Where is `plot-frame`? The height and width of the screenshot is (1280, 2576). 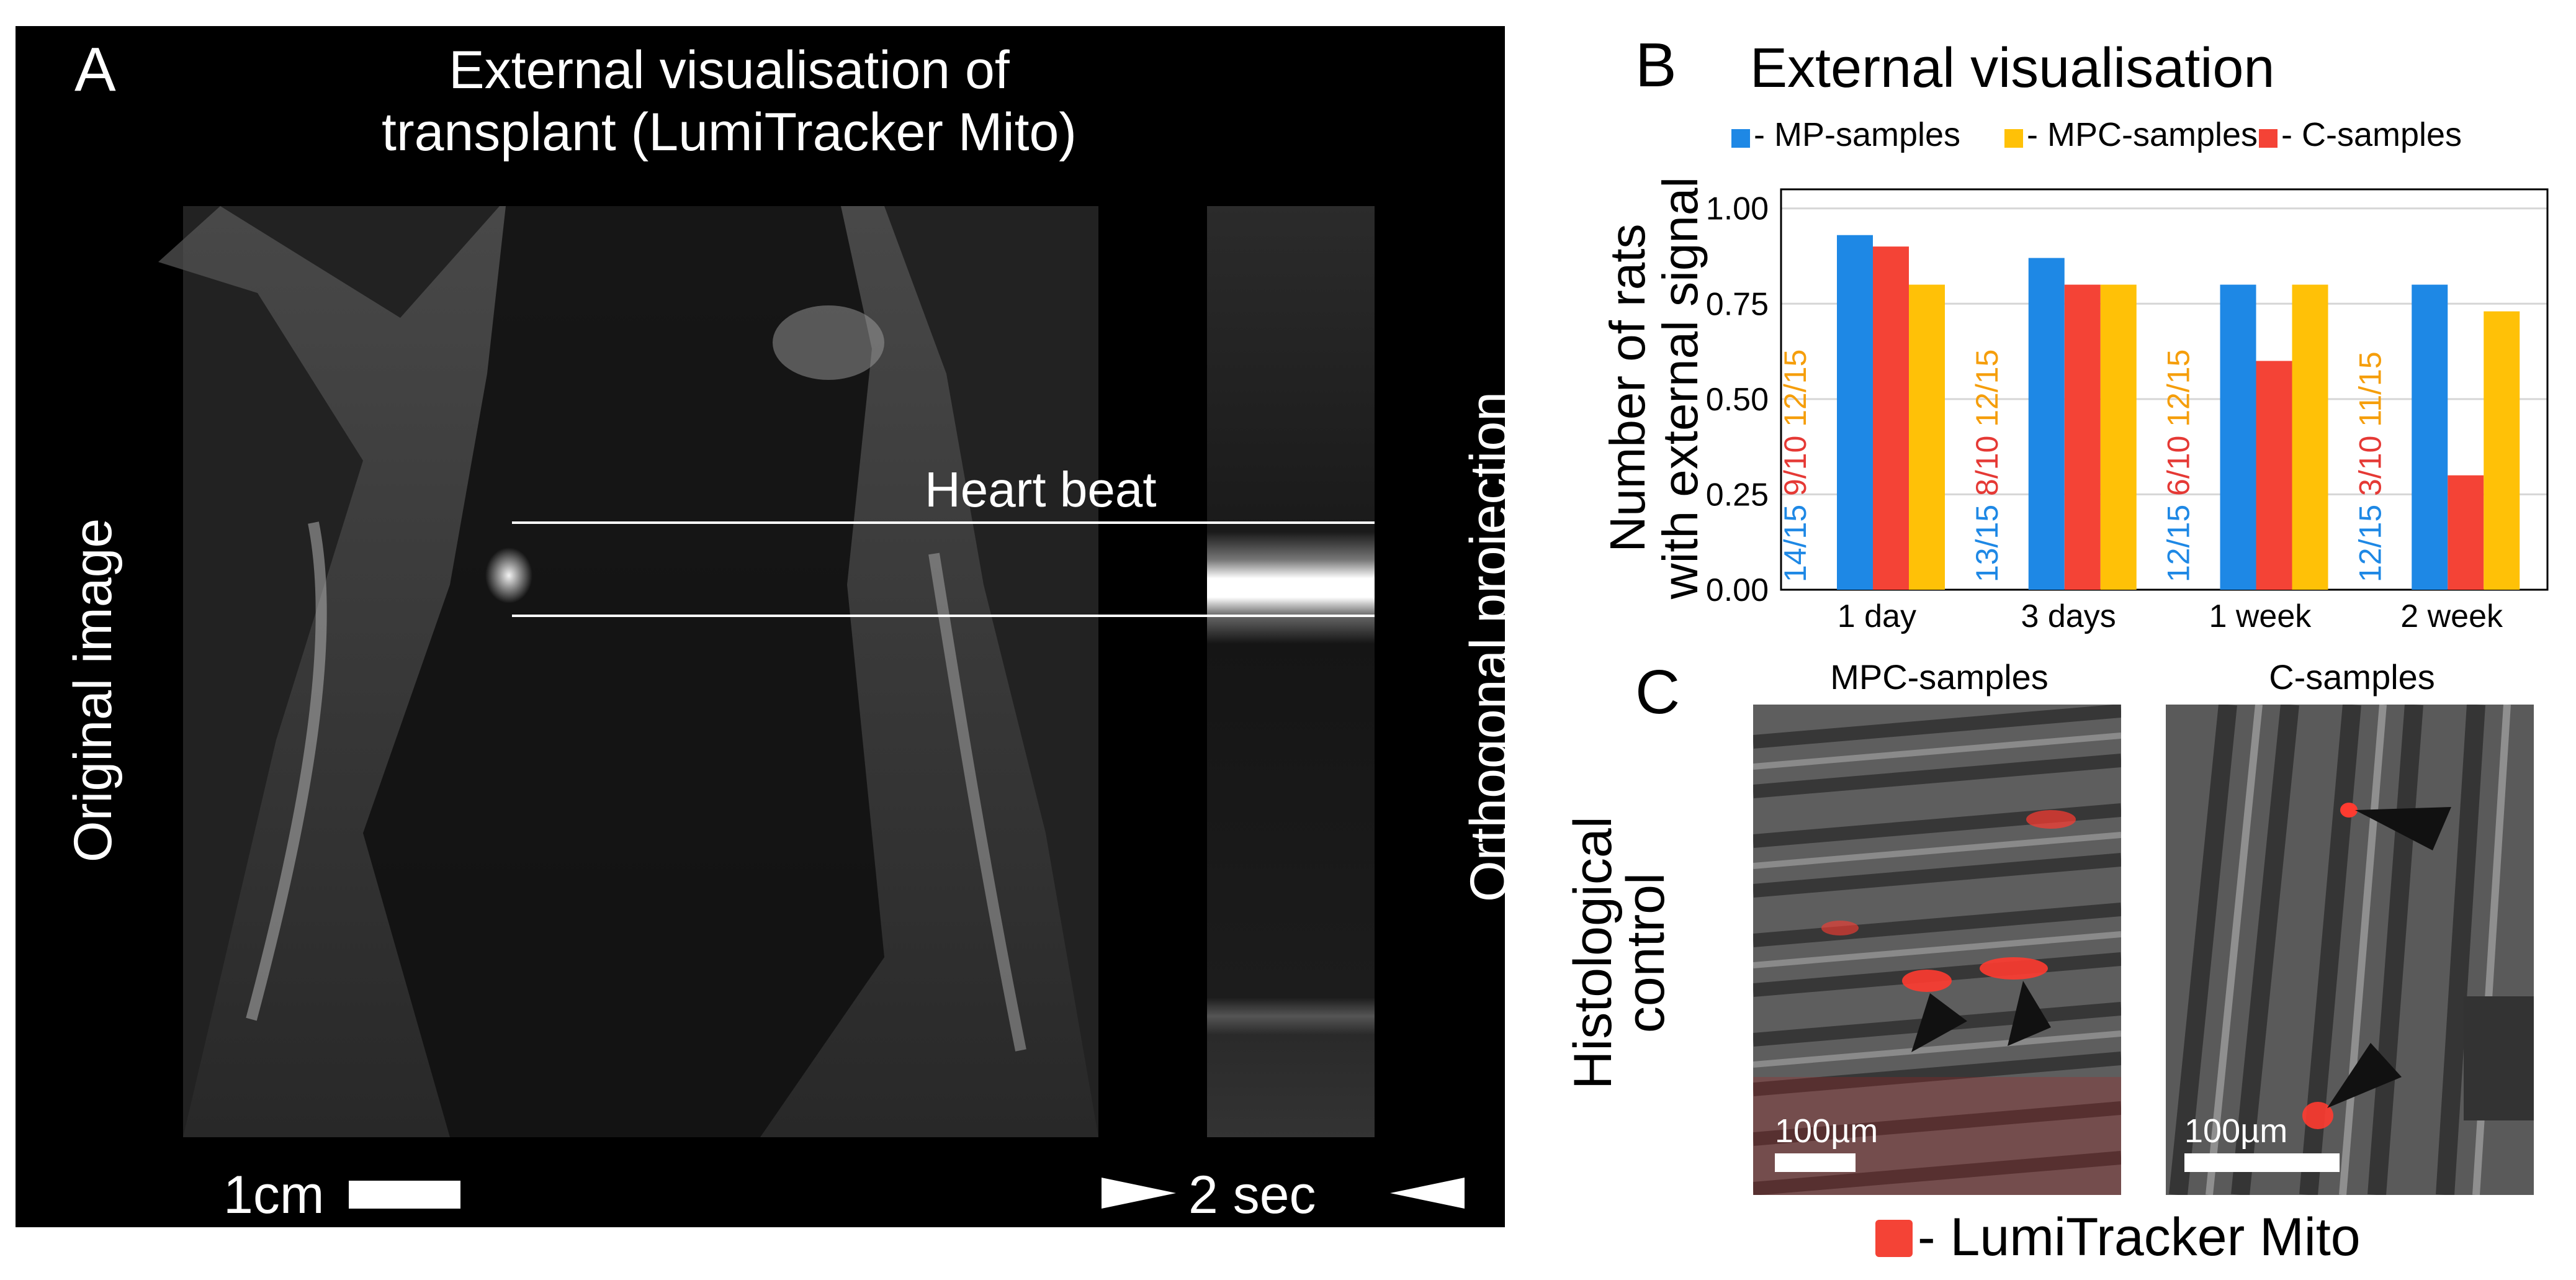
plot-frame is located at coordinates (2164, 389).